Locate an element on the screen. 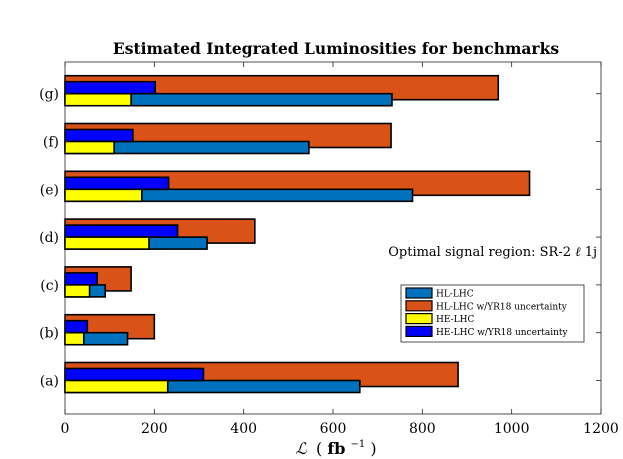 The image size is (623, 459). x-axis-label-exponent: −1 is located at coordinates (358, 444).